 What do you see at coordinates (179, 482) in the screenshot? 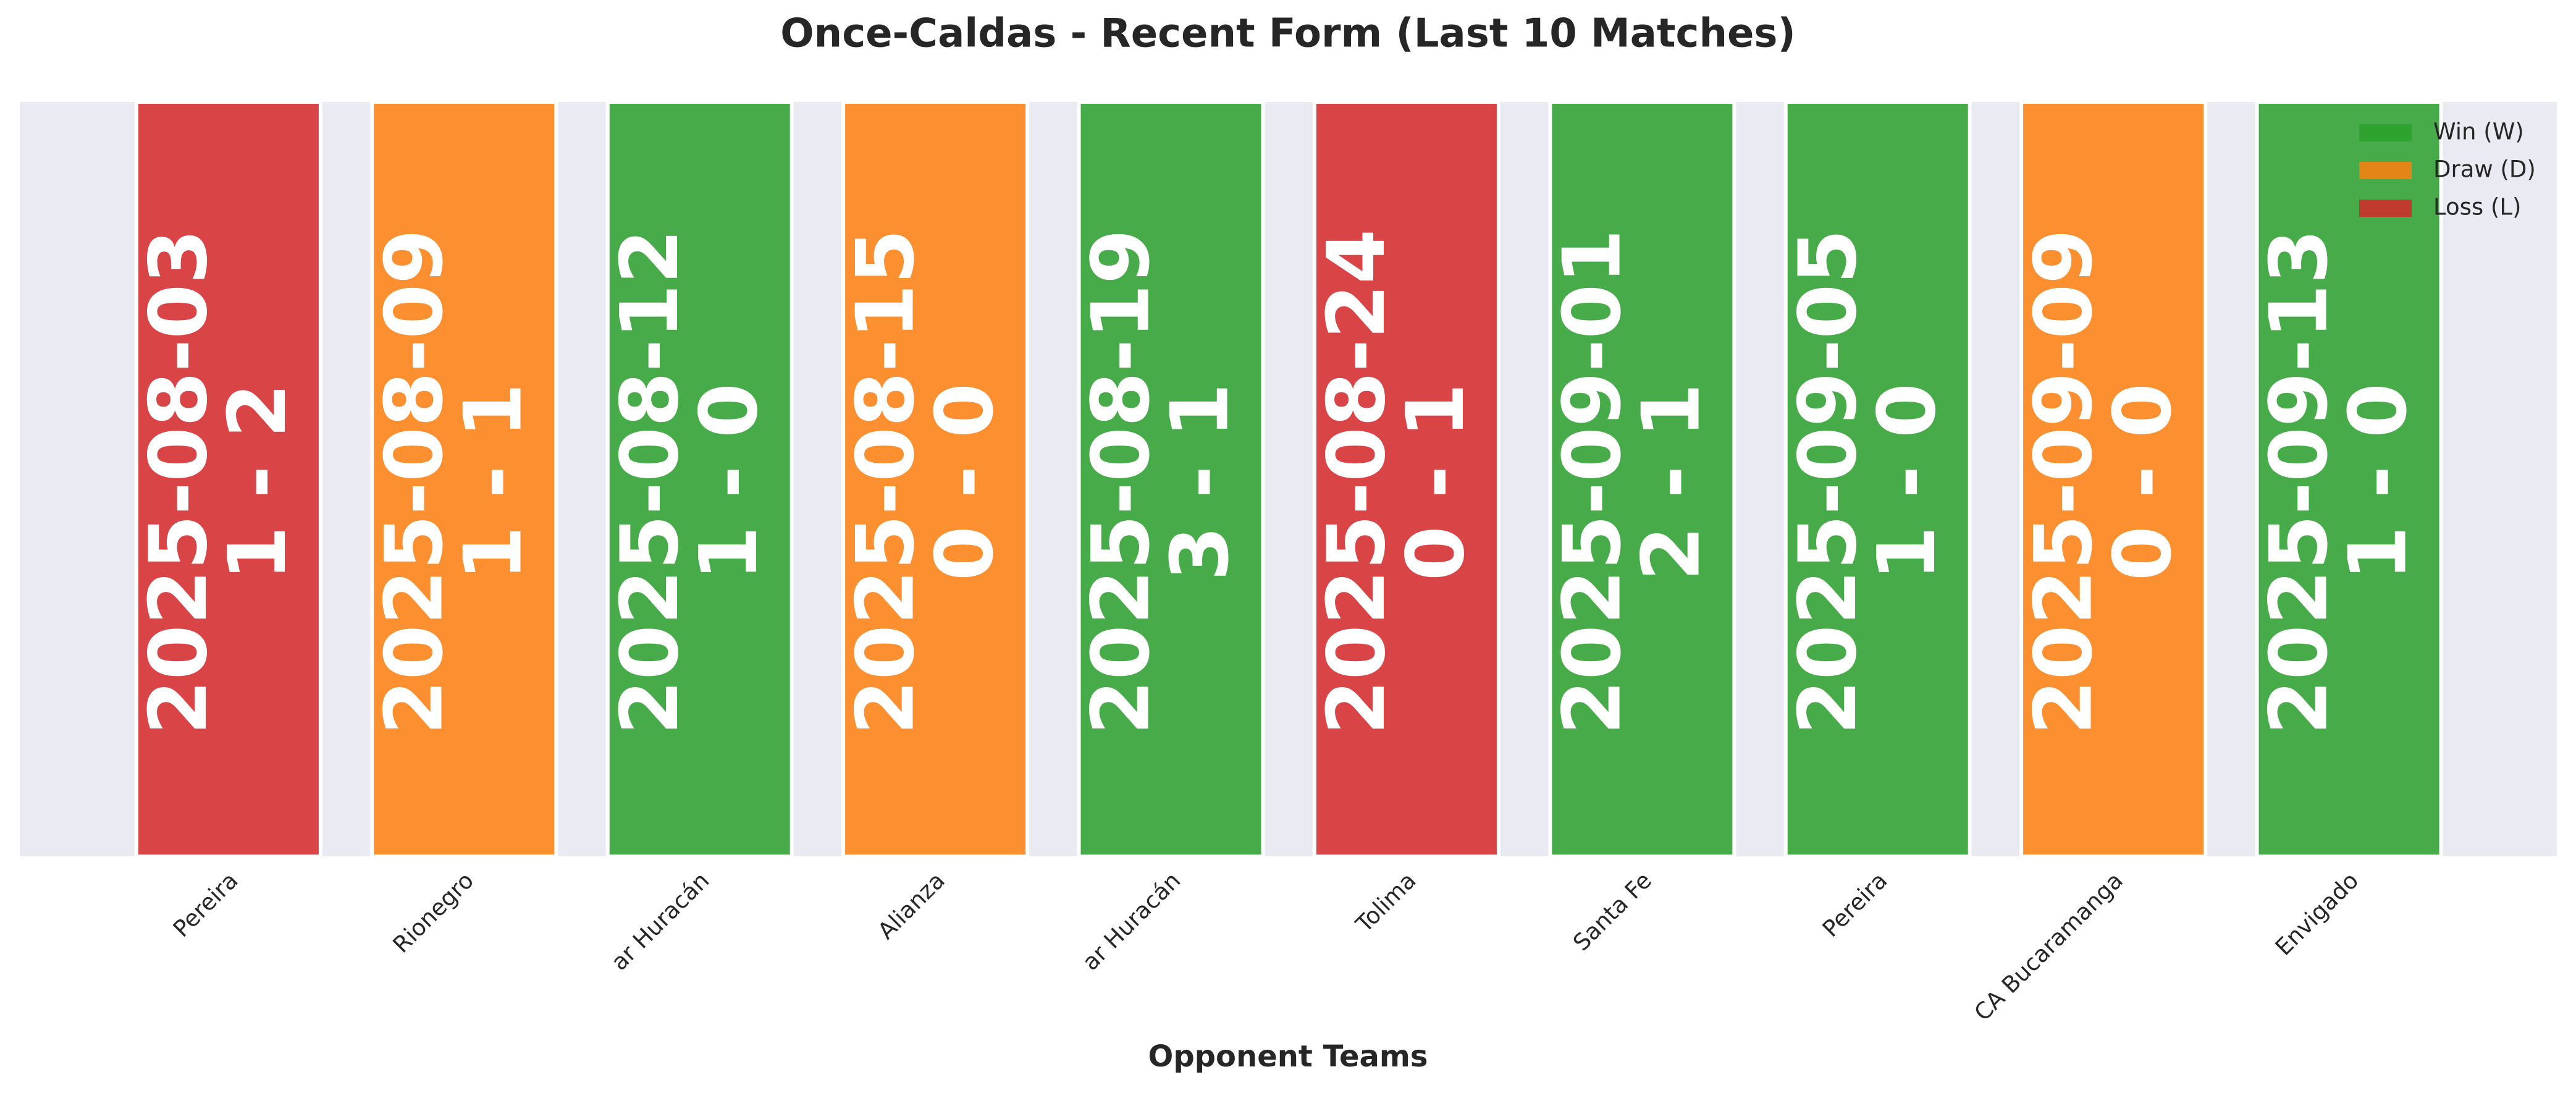
I see `match-date: 2025-08-03` at bounding box center [179, 482].